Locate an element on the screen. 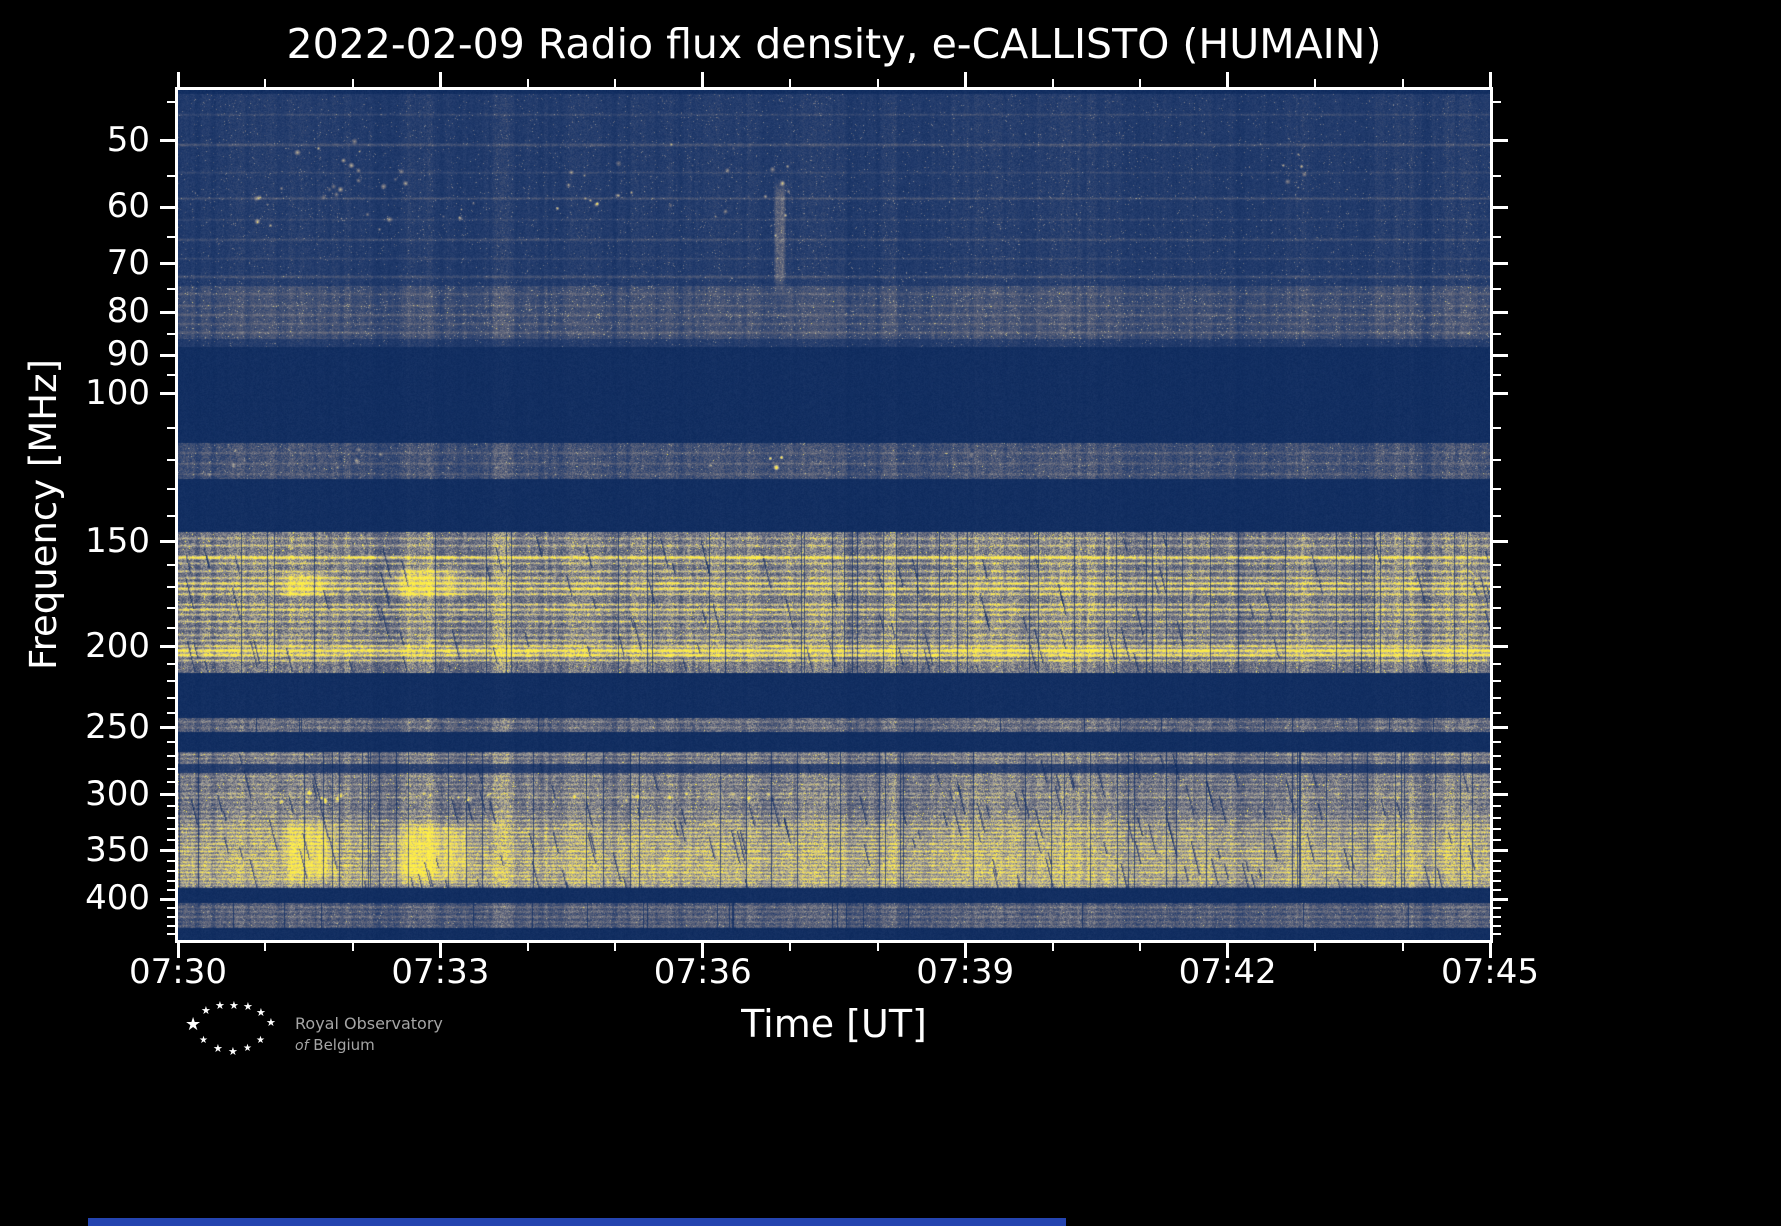  y-tick-label: 80 is located at coordinates (128, 311).